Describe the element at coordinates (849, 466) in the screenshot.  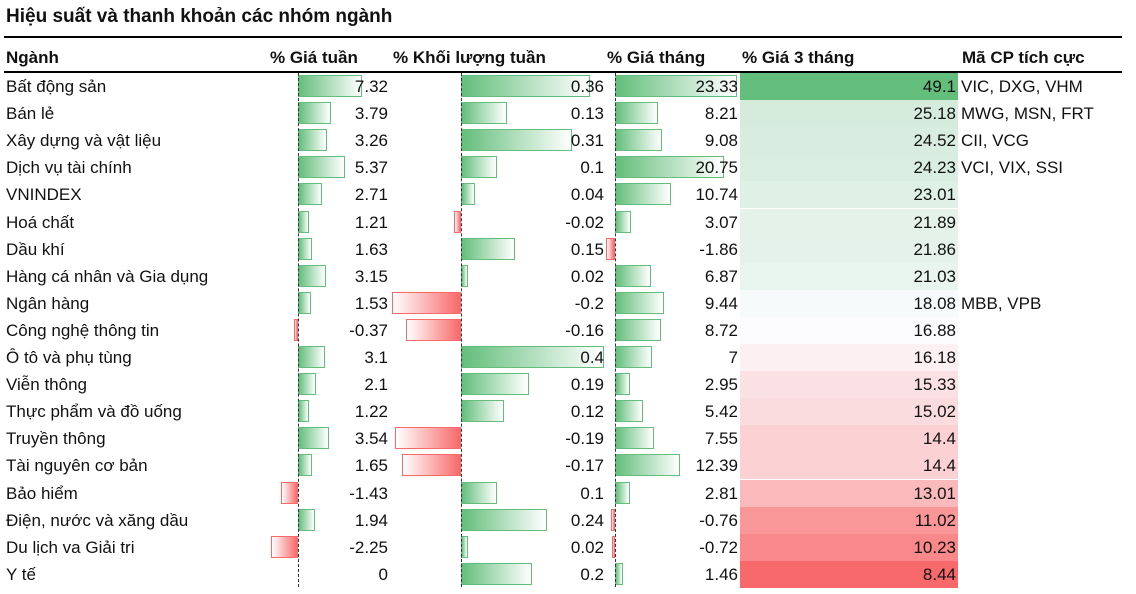
I see `heatmap-cell: 14.4` at that location.